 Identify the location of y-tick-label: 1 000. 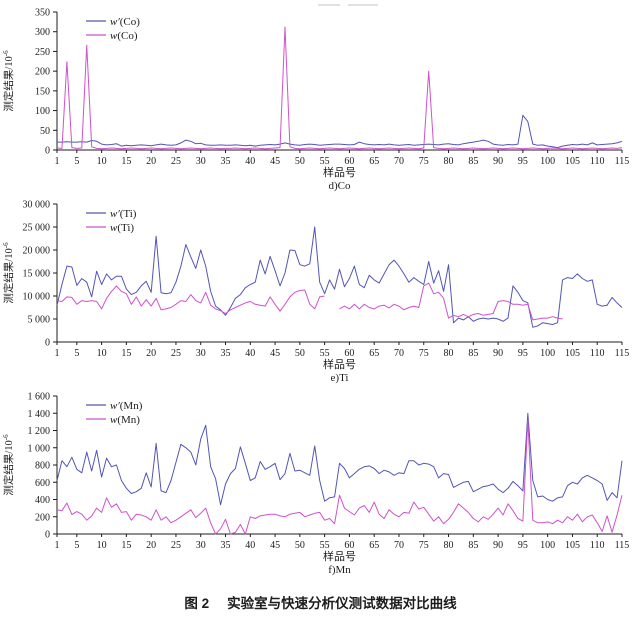
(39, 448).